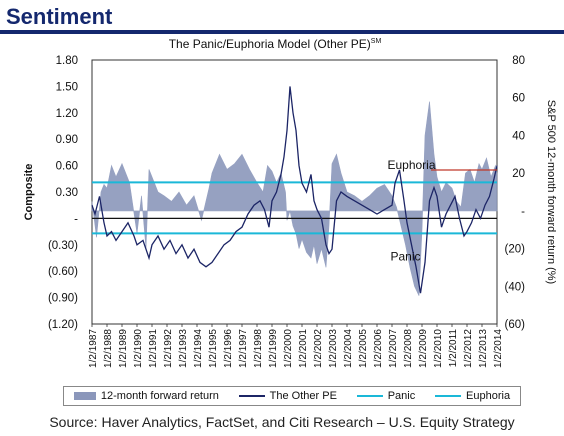 Image resolution: width=564 pixels, height=436 pixels. What do you see at coordinates (408, 348) in the screenshot?
I see `x-tick-label: 1/2/2008` at bounding box center [408, 348].